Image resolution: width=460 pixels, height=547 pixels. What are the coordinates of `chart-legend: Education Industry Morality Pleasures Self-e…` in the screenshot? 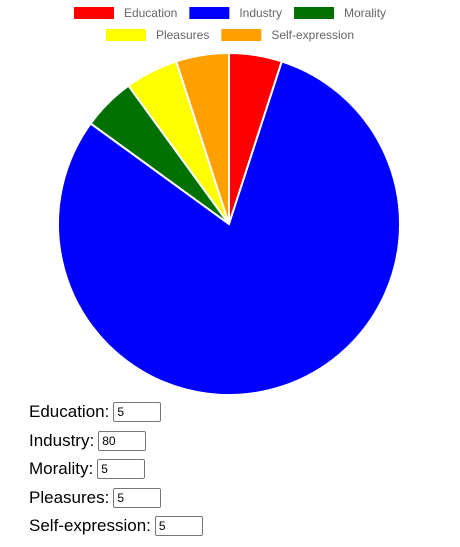 It's located at (229, 24).